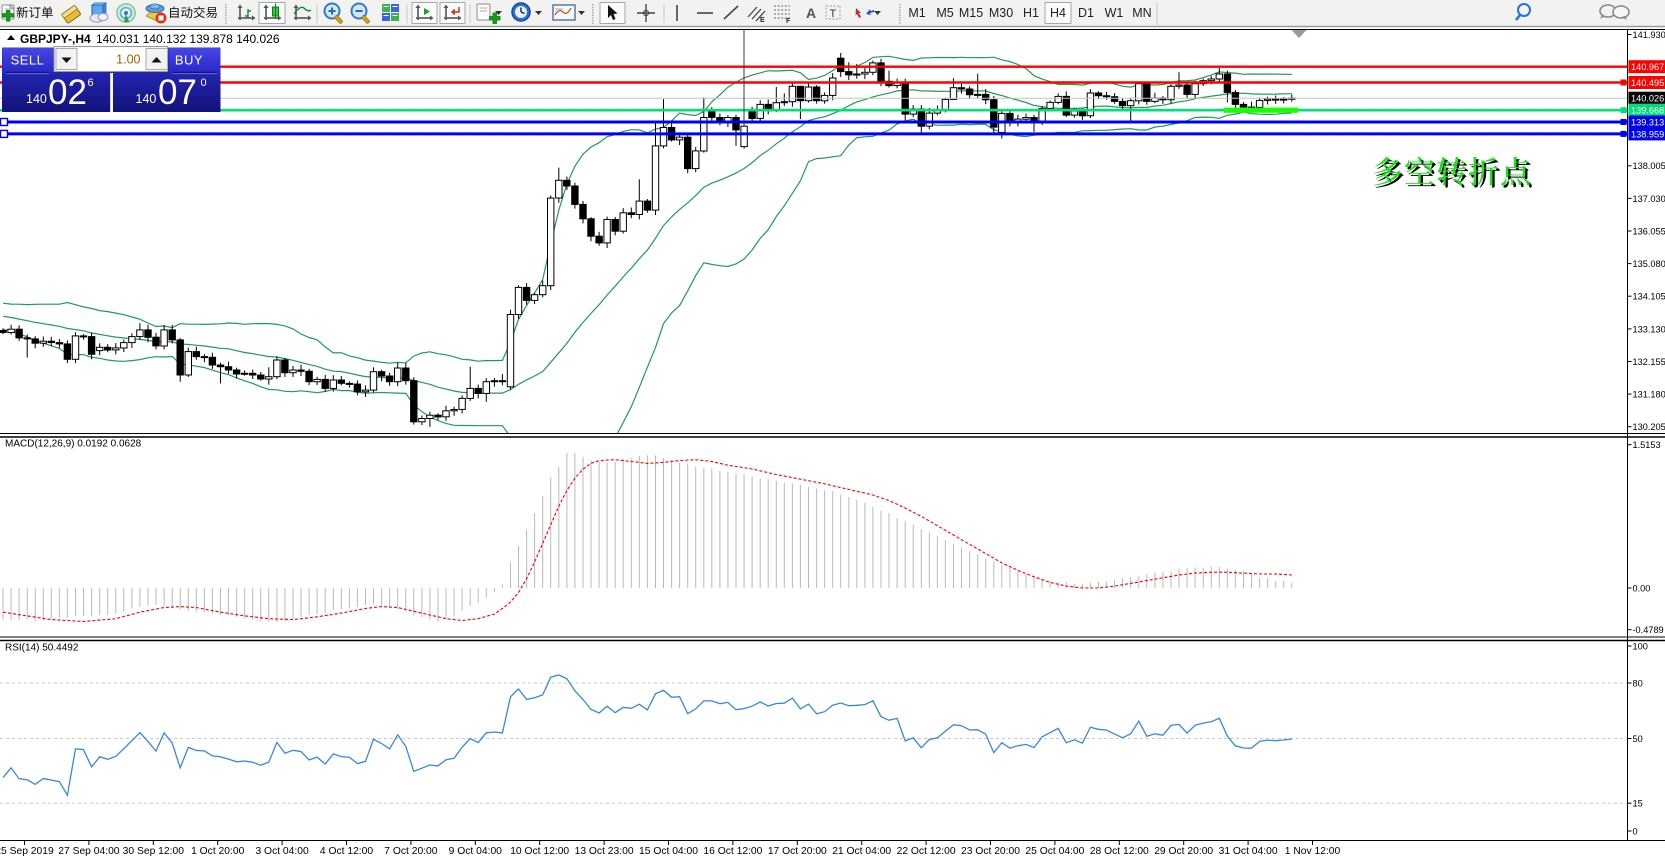  Describe the element at coordinates (1313, 851) in the screenshot. I see `svg-text: 1 Nov 12:00` at that location.